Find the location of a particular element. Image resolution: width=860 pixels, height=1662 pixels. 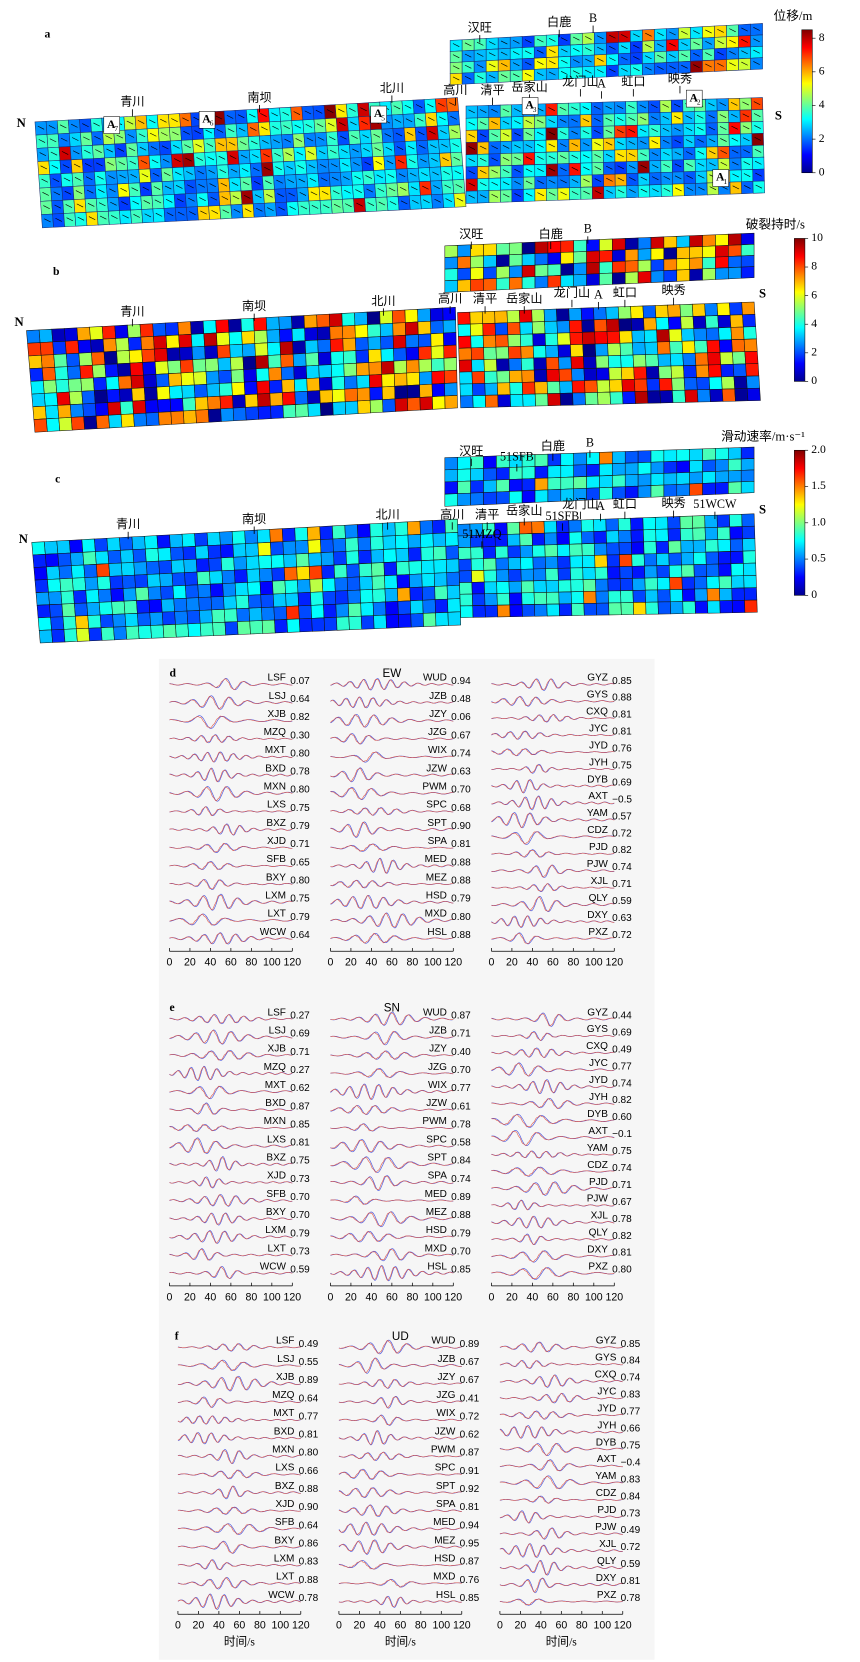

correlation: 0.81 is located at coordinates (622, 732).